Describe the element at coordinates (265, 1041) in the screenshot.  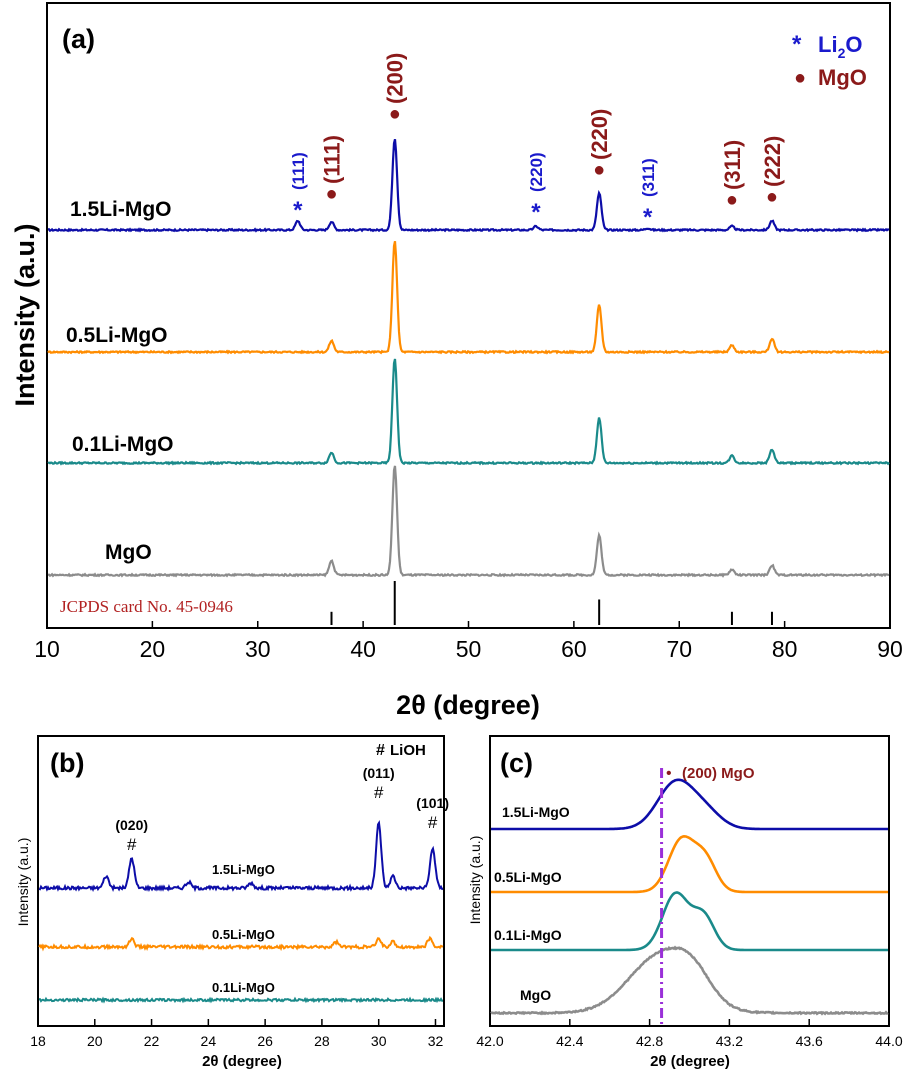
I see `panel-b-tick-label-26: 26` at that location.